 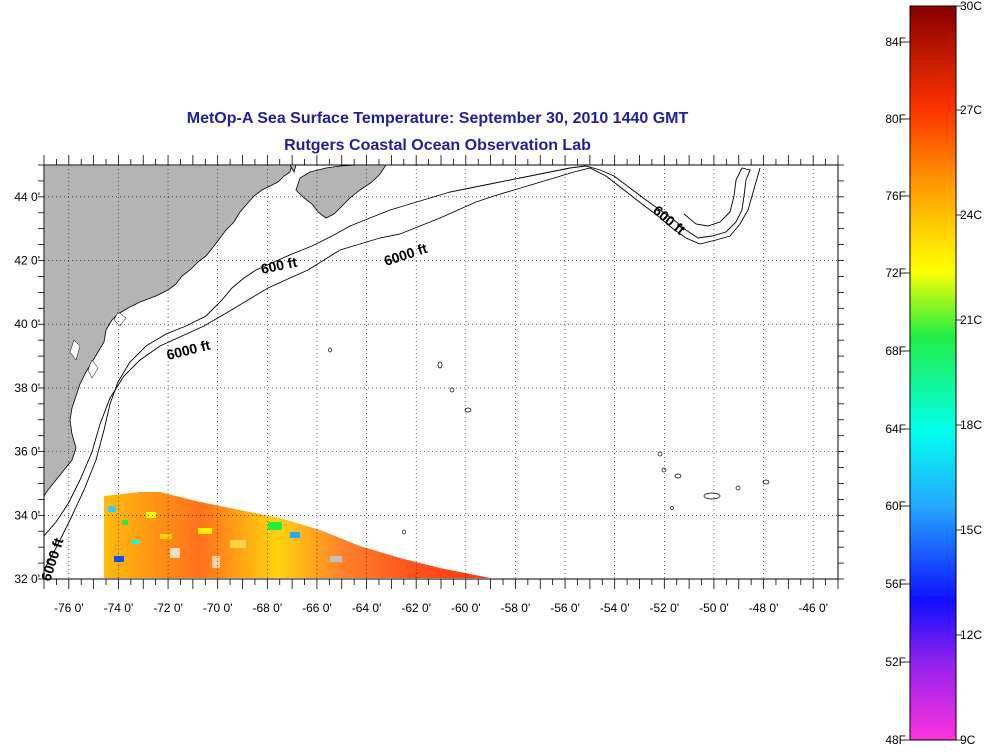 What do you see at coordinates (293, 169) in the screenshot?
I see `land-newfoundland` at bounding box center [293, 169].